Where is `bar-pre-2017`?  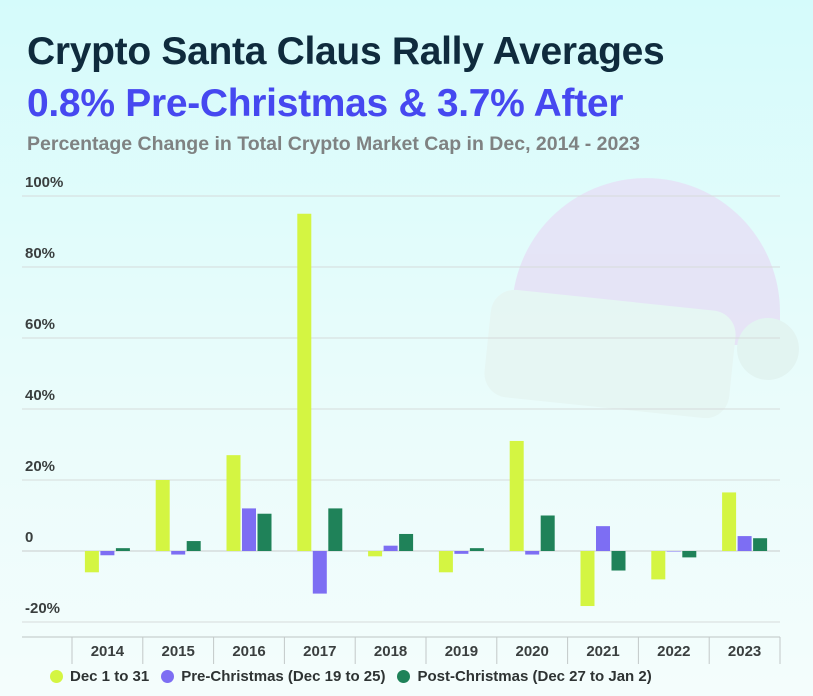
bar-pre-2017 is located at coordinates (319, 572).